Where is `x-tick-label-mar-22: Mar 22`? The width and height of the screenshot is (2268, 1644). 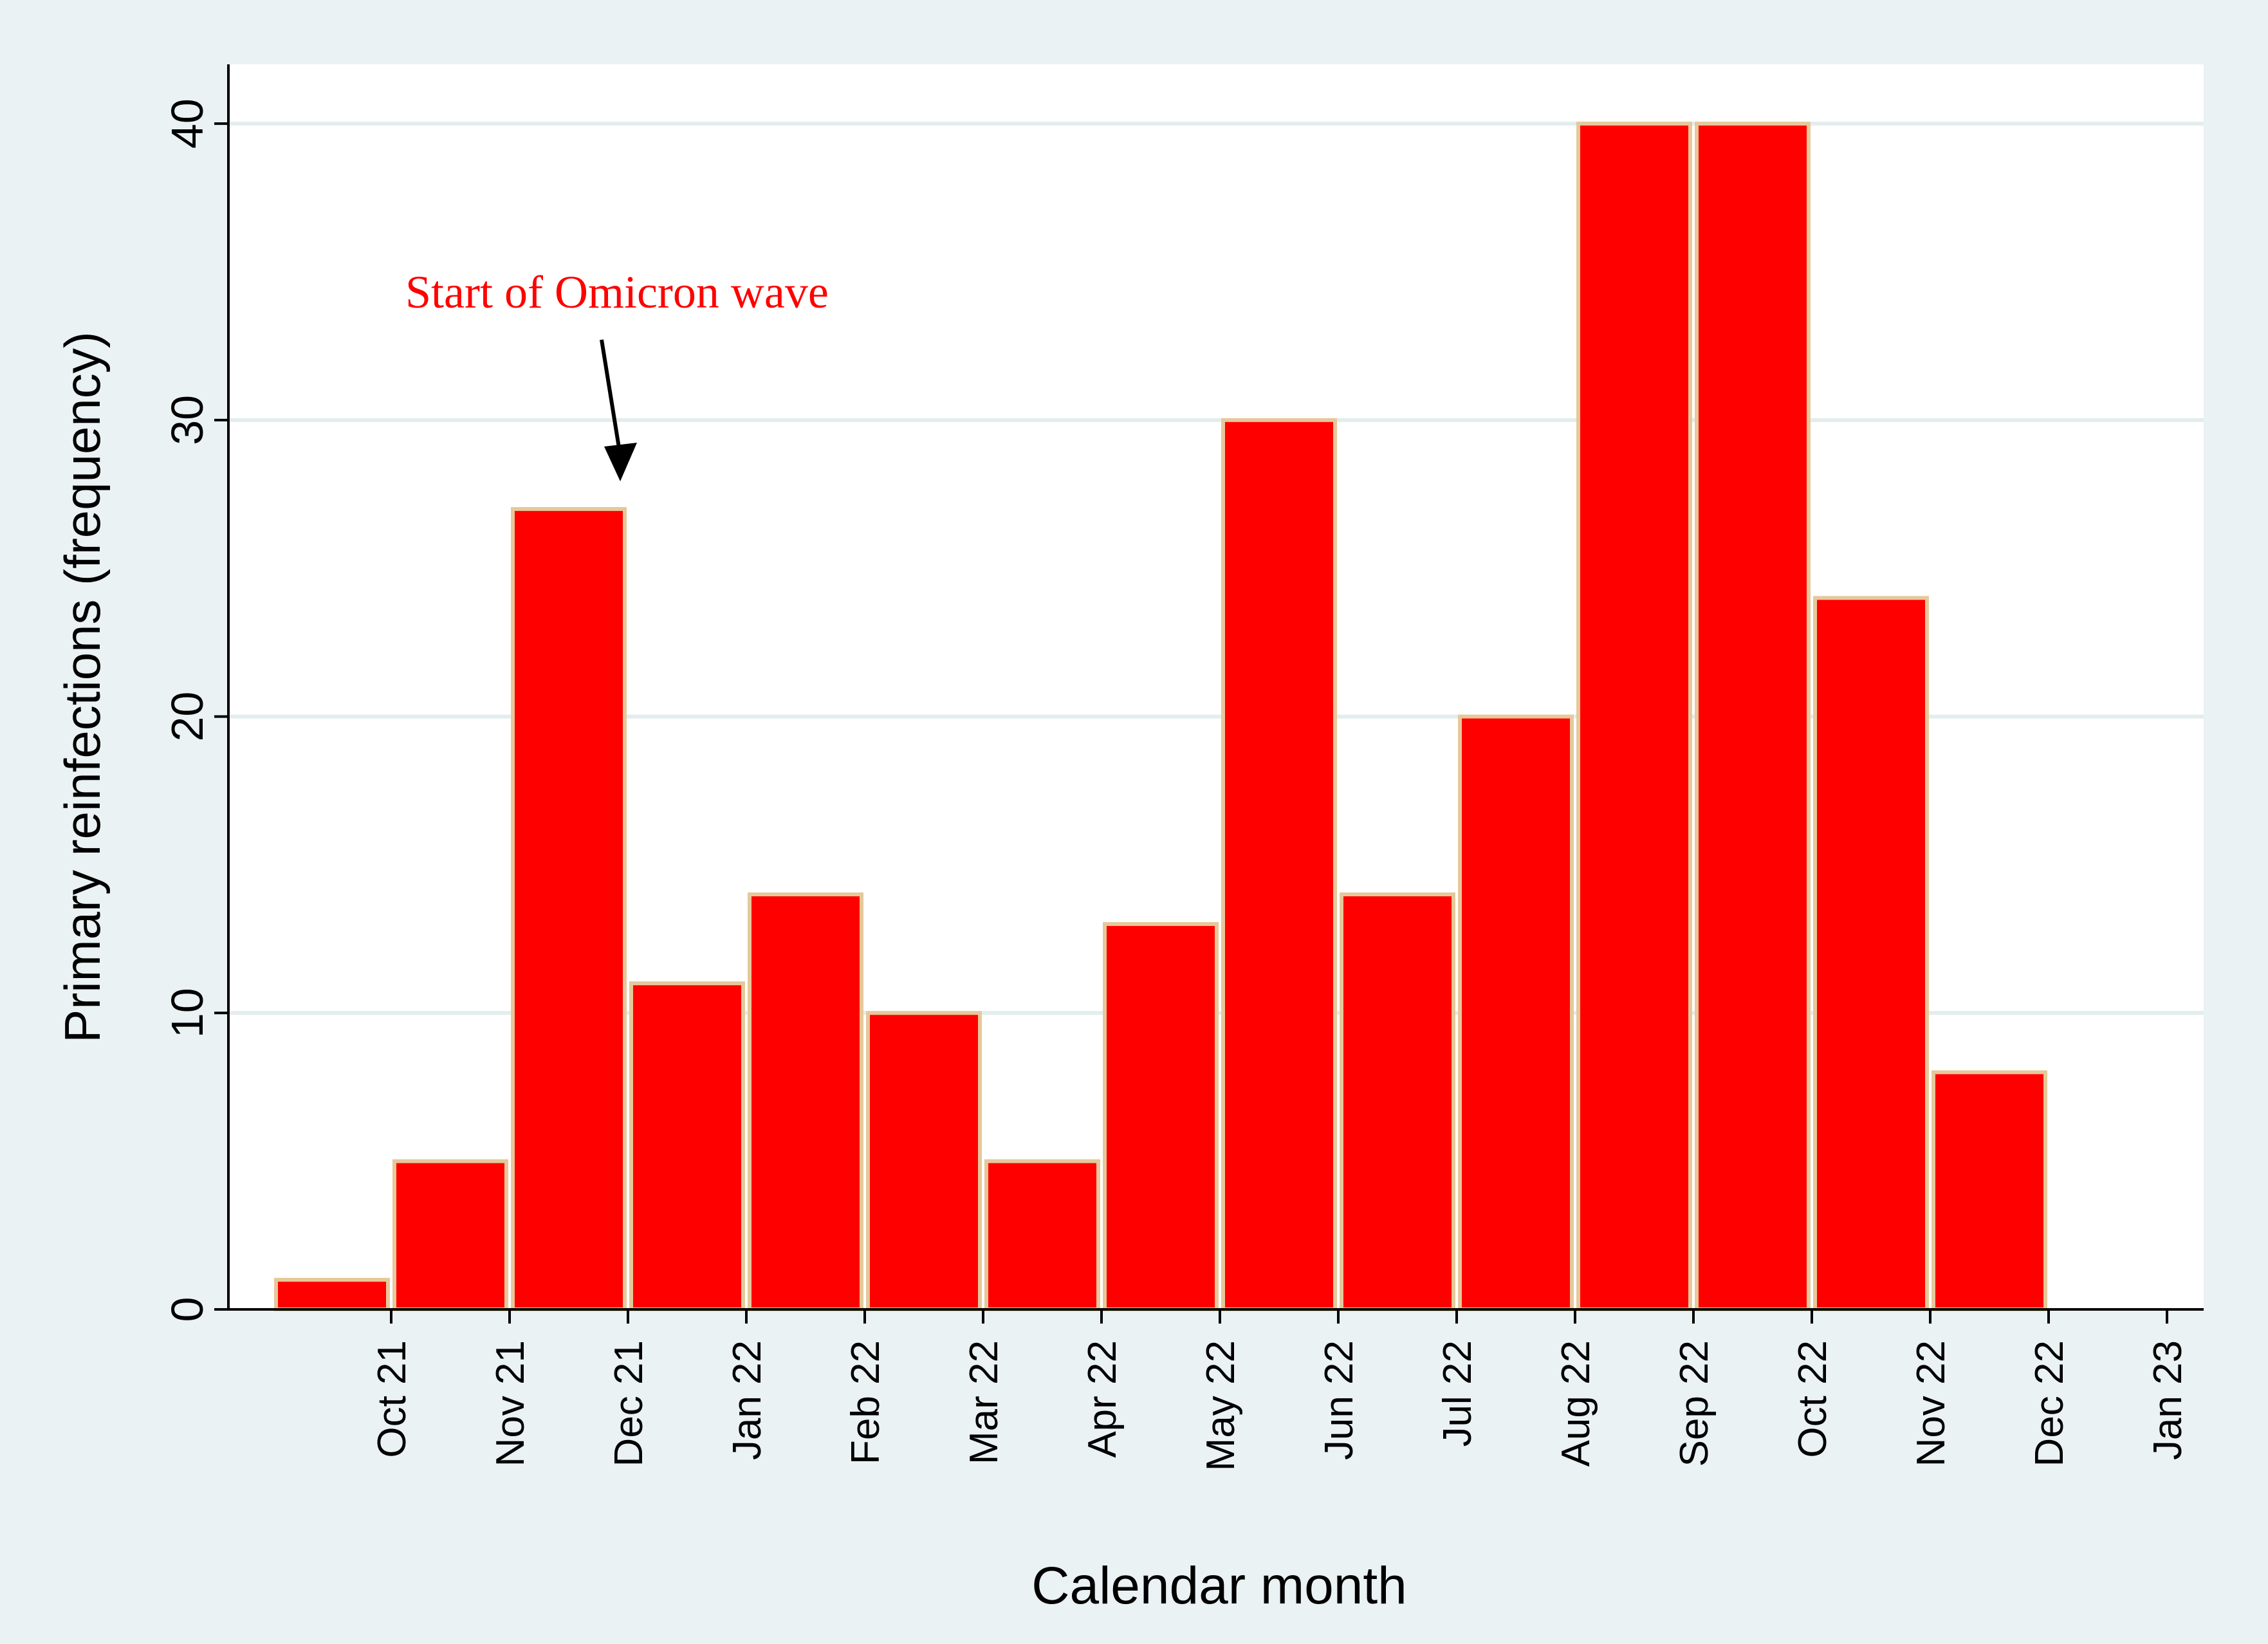 x-tick-label-mar-22: Mar 22 is located at coordinates (984, 1402).